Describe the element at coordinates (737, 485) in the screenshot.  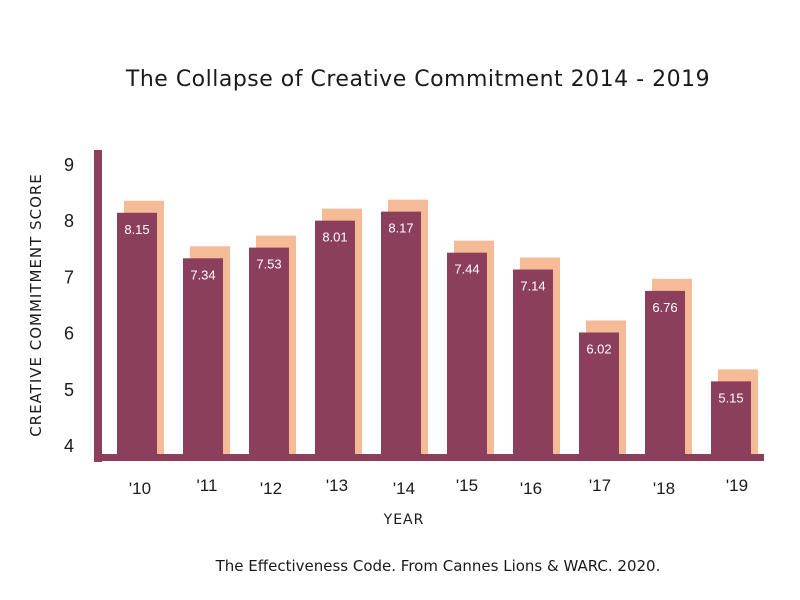
I see `x-tick-label: '19` at that location.